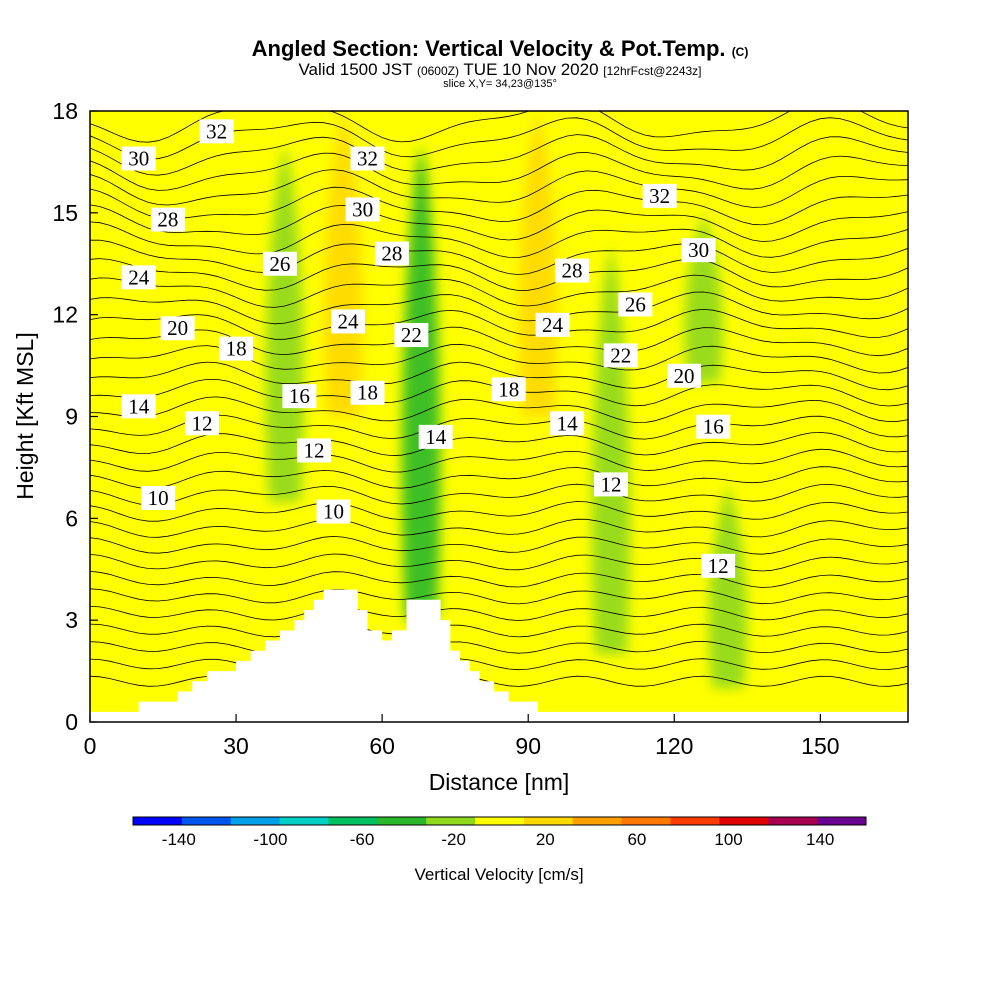 The width and height of the screenshot is (1000, 1000). I want to click on colorbar-tick-label: -20, so click(453, 839).